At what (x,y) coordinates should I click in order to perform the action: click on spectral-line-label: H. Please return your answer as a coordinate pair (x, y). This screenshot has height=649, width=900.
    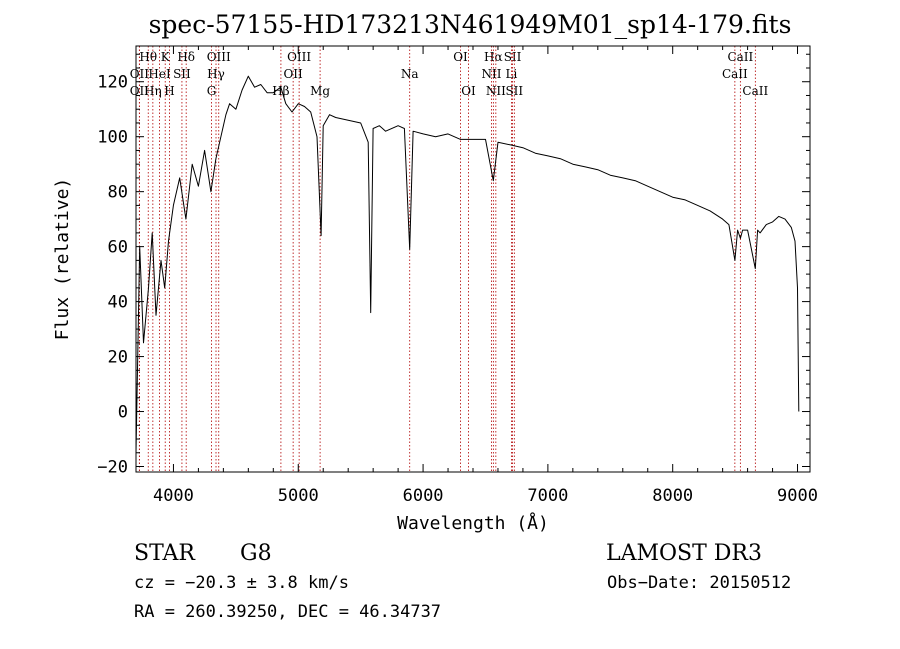
    Looking at the image, I should click on (169, 91).